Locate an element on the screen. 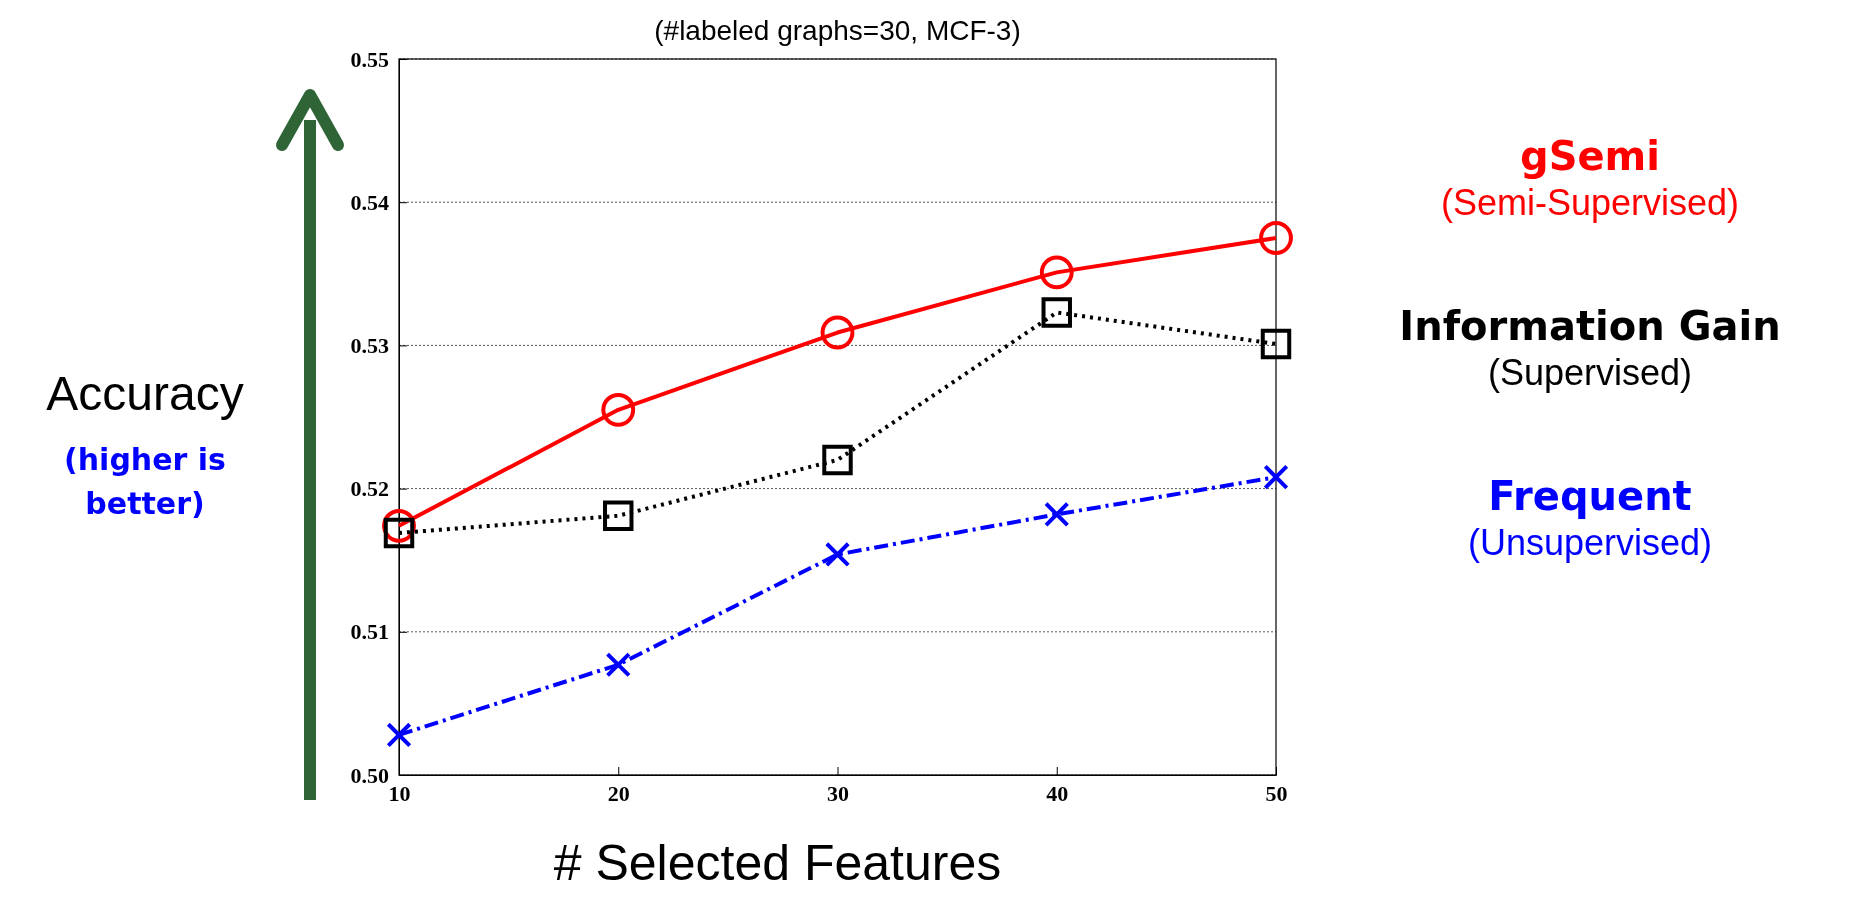  x-tick-label: 20 is located at coordinates (618, 793).